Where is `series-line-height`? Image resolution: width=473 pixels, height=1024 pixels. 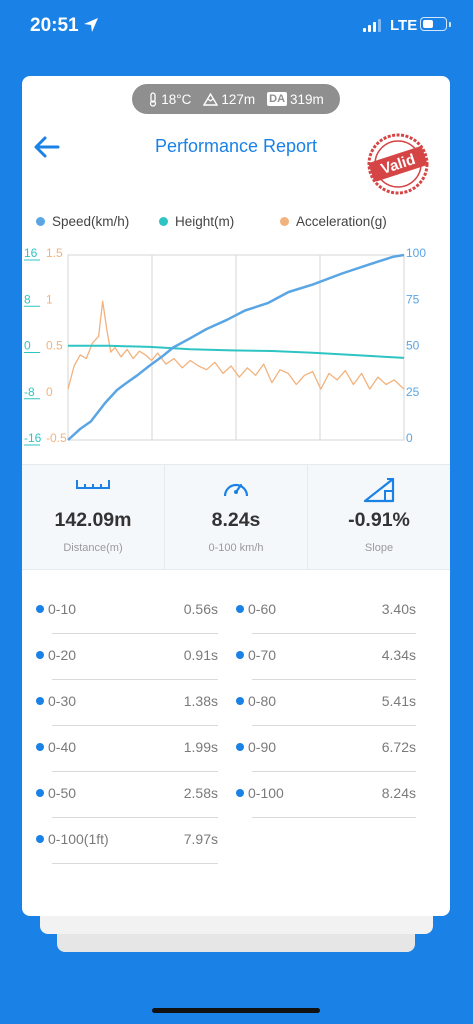 series-line-height is located at coordinates (236, 351).